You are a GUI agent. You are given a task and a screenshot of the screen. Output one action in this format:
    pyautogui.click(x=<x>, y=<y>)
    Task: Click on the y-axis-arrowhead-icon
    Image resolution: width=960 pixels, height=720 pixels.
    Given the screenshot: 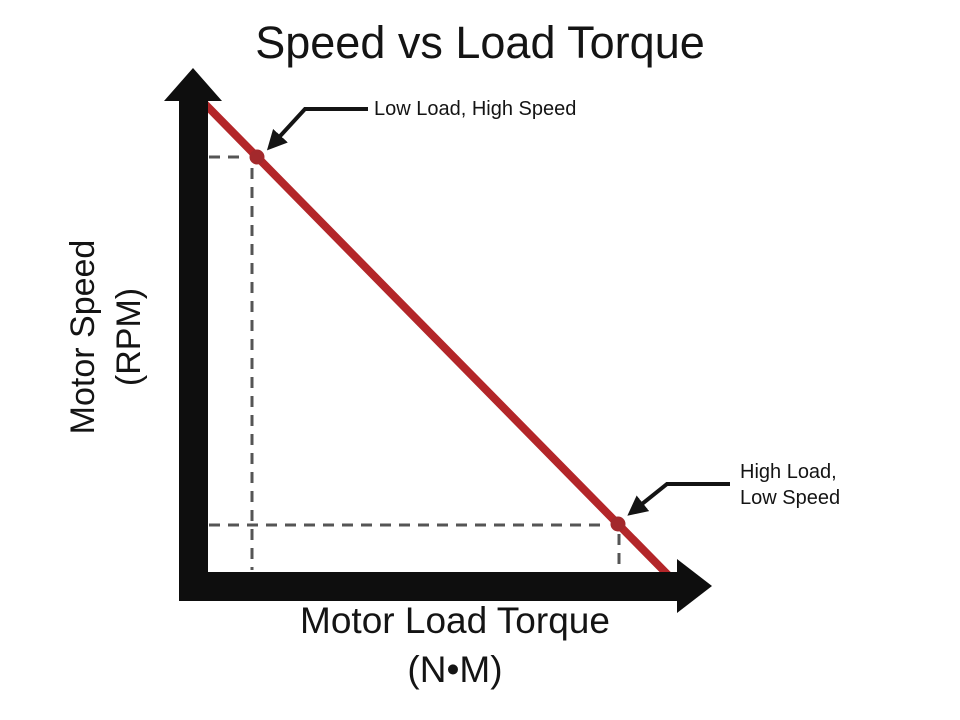 What is the action you would take?
    pyautogui.click(x=193, y=84)
    